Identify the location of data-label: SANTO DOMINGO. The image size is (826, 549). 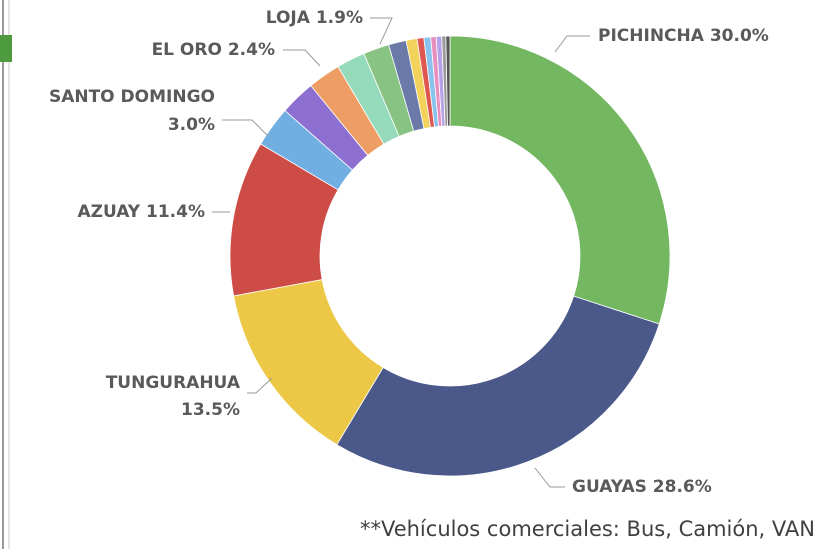
(132, 97).